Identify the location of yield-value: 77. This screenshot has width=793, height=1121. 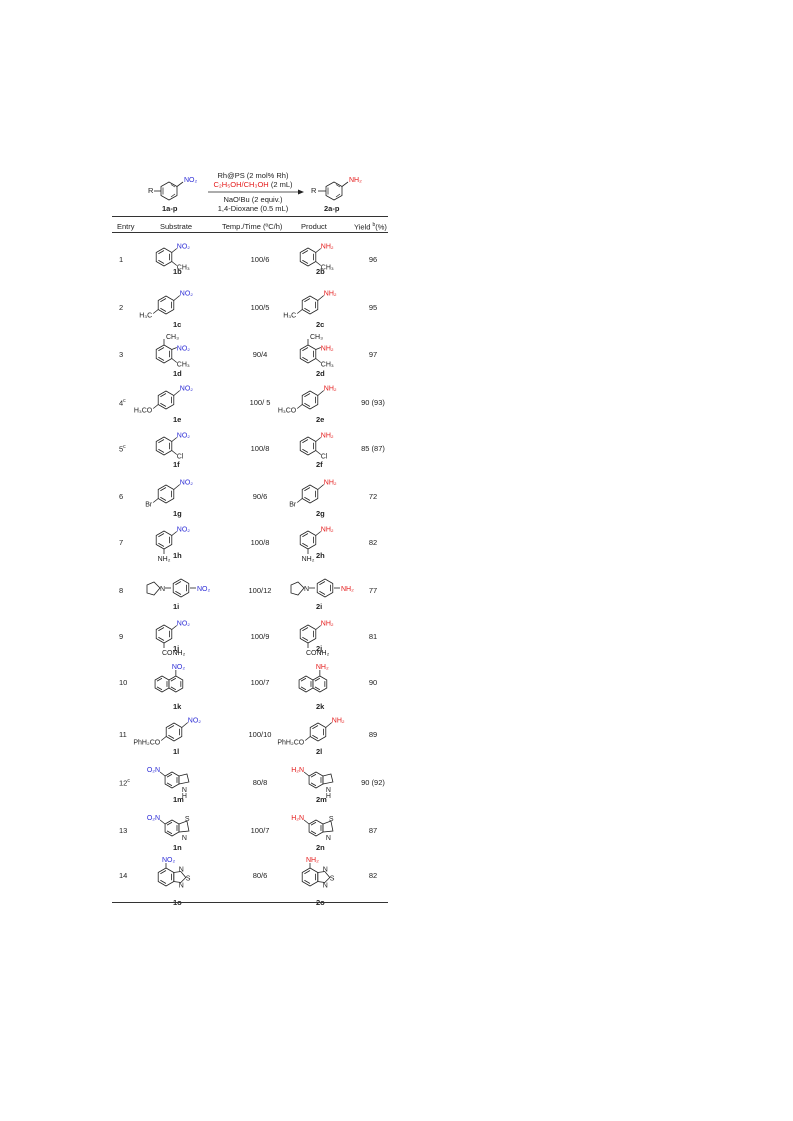
(373, 590).